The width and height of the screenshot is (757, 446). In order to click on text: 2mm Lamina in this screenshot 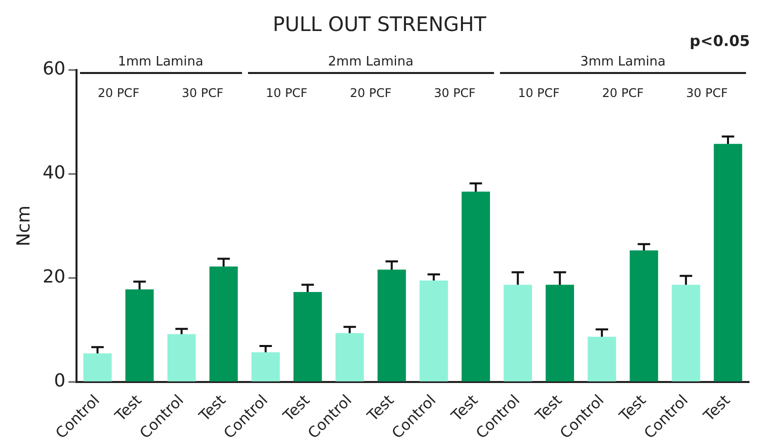, I will do `click(371, 62)`.